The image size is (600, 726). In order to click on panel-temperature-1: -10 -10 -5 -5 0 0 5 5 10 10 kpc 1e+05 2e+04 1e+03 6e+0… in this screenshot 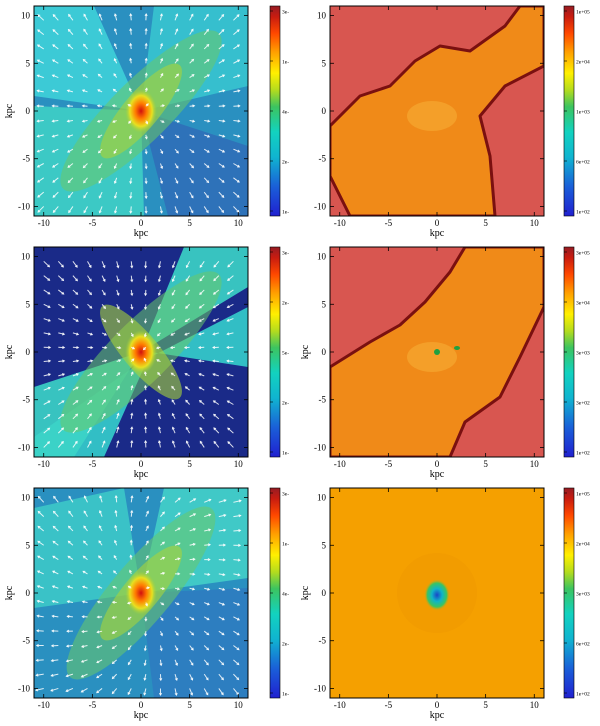, I will do `click(452, 122)`.